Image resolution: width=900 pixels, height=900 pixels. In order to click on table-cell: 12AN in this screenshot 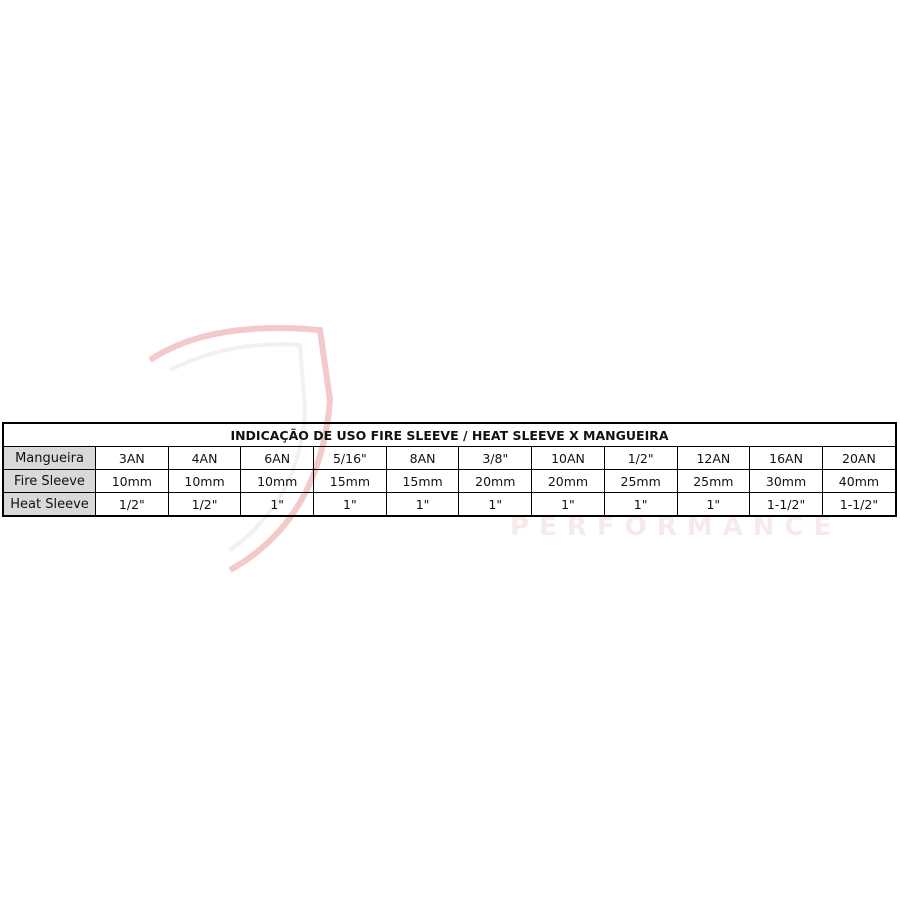, I will do `click(713, 458)`.